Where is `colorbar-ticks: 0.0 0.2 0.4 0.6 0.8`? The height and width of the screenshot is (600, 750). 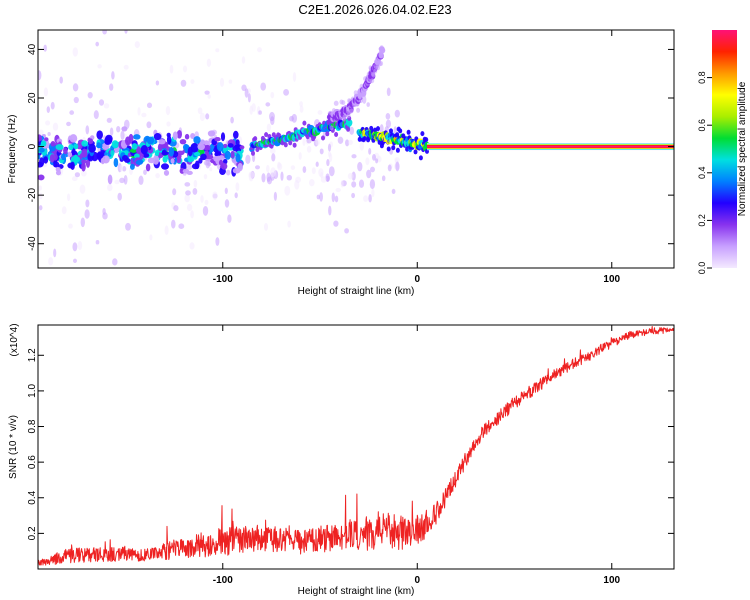 colorbar-ticks: 0.0 0.2 0.4 0.6 0.8 is located at coordinates (704, 172).